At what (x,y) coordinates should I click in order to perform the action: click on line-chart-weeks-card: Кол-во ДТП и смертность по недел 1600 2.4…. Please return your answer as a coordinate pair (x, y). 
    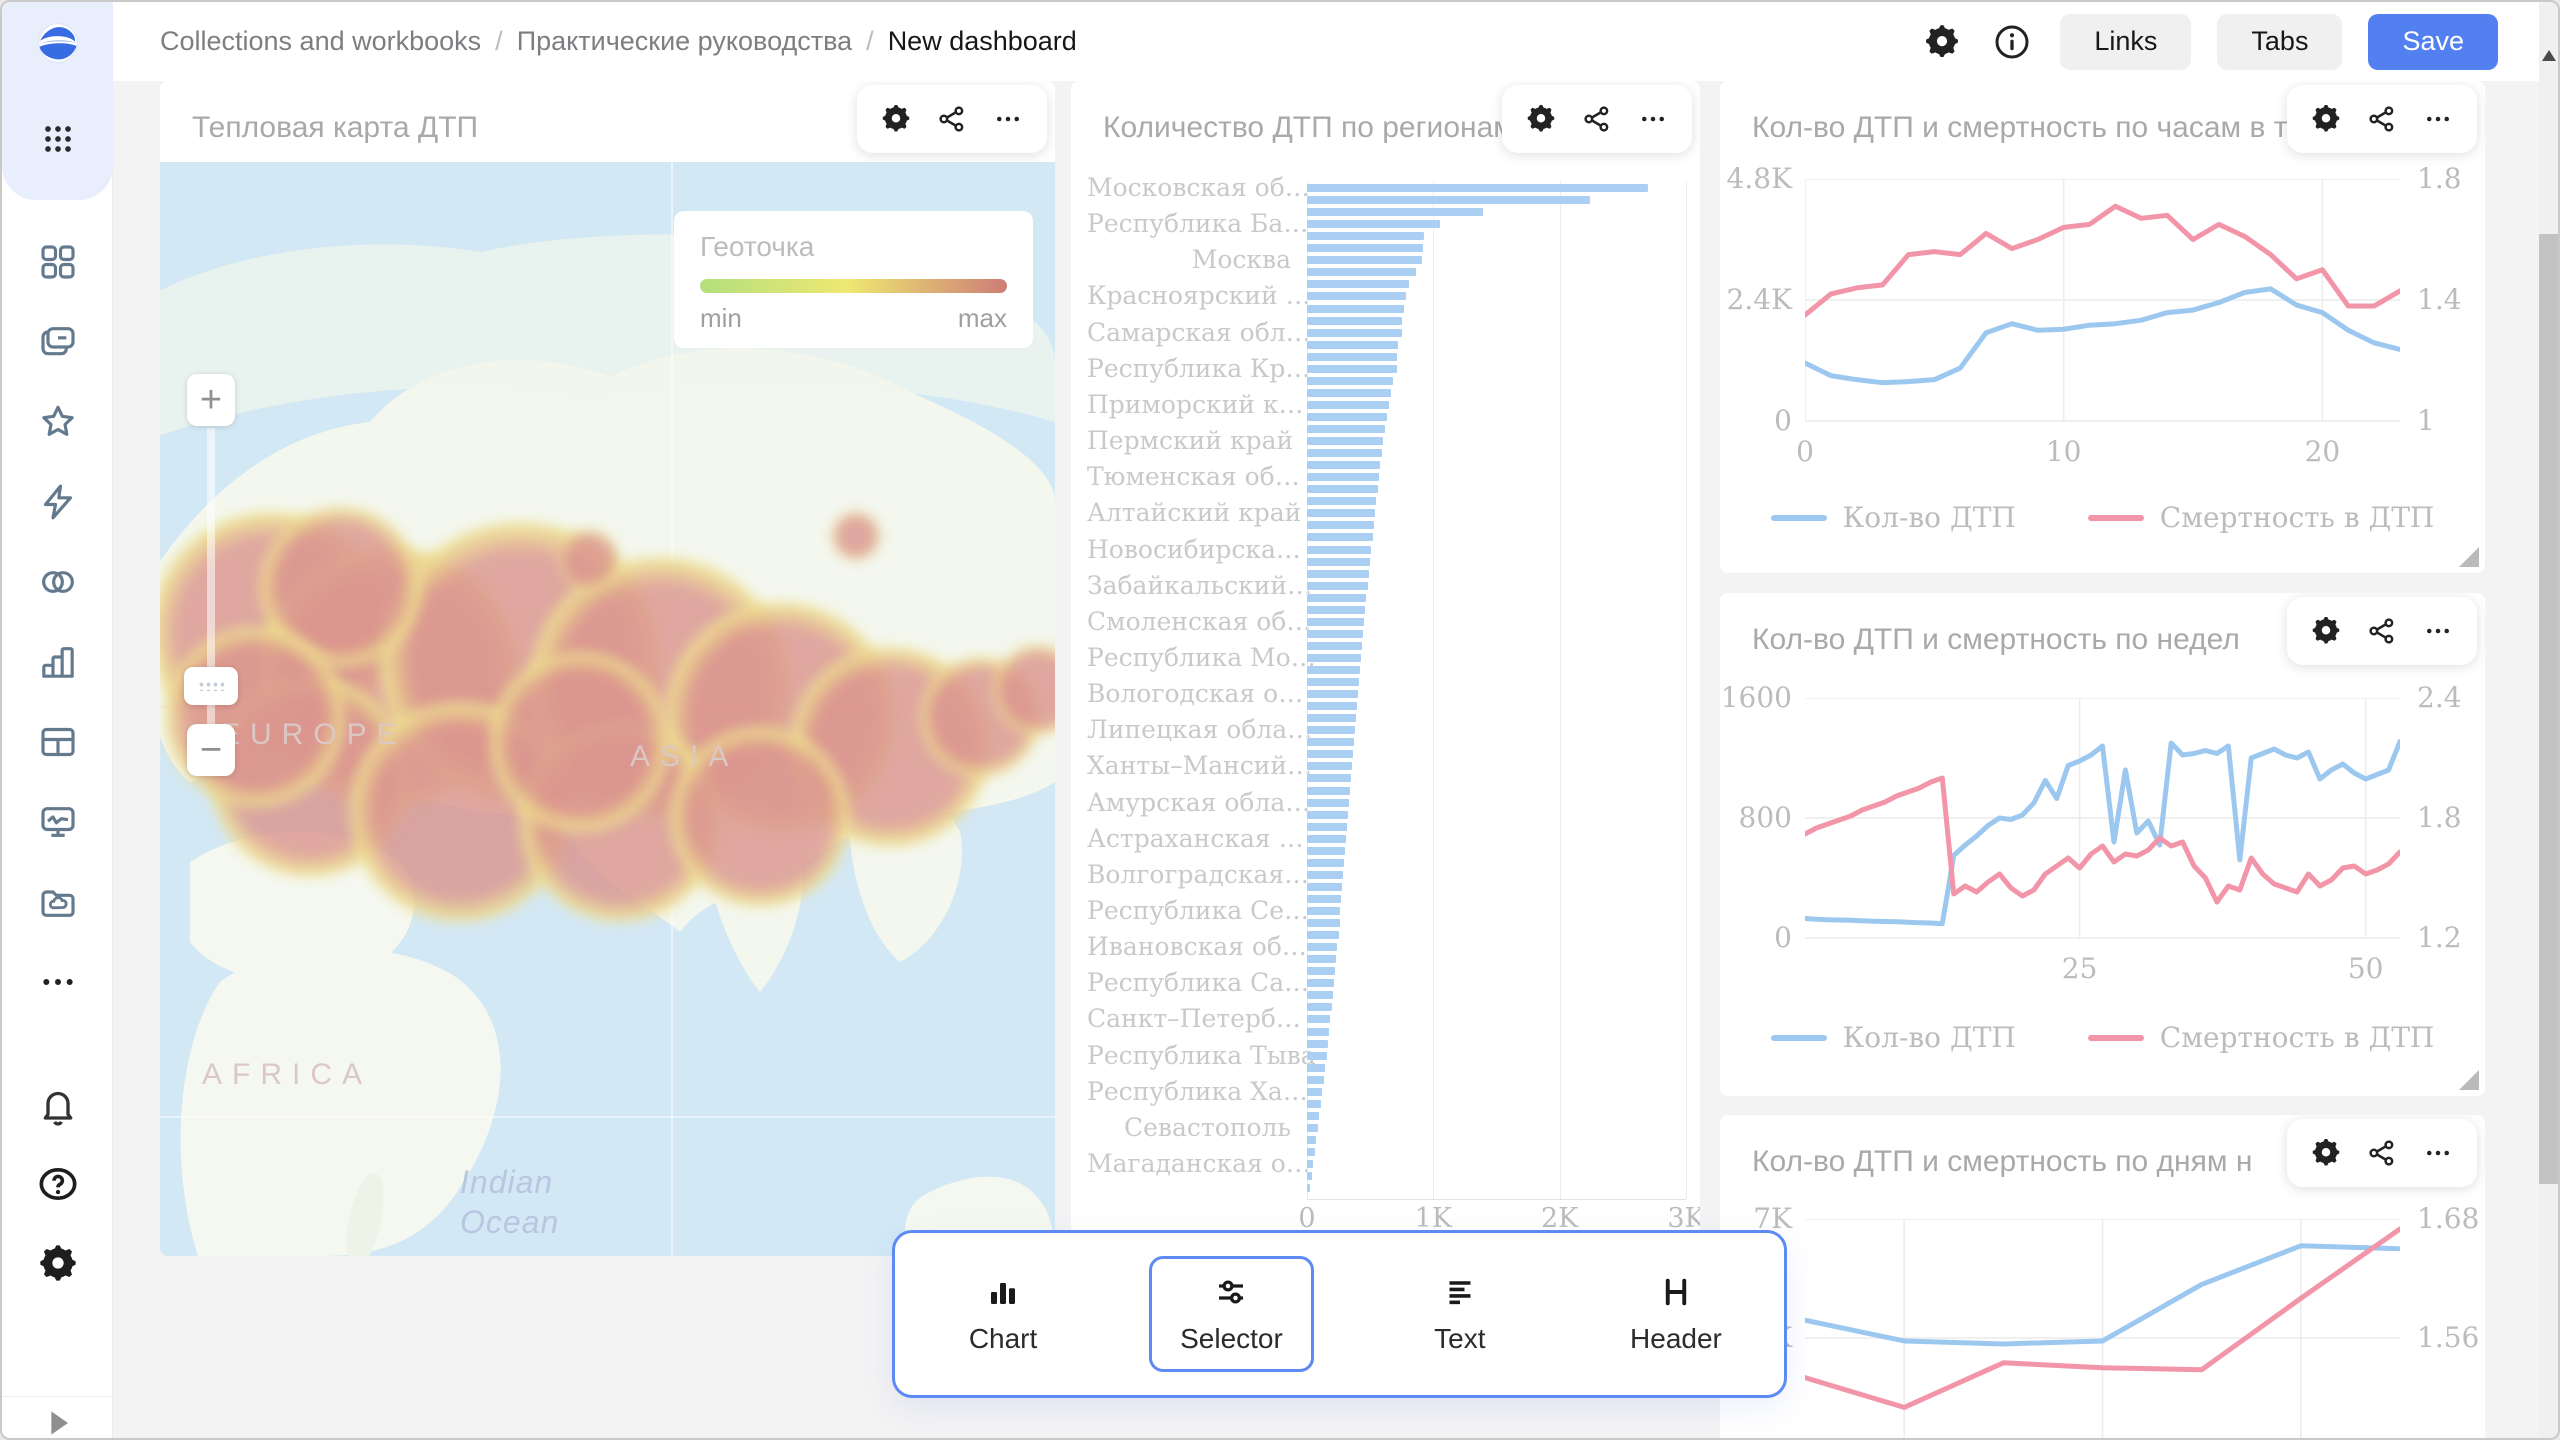
    Looking at the image, I should click on (2102, 844).